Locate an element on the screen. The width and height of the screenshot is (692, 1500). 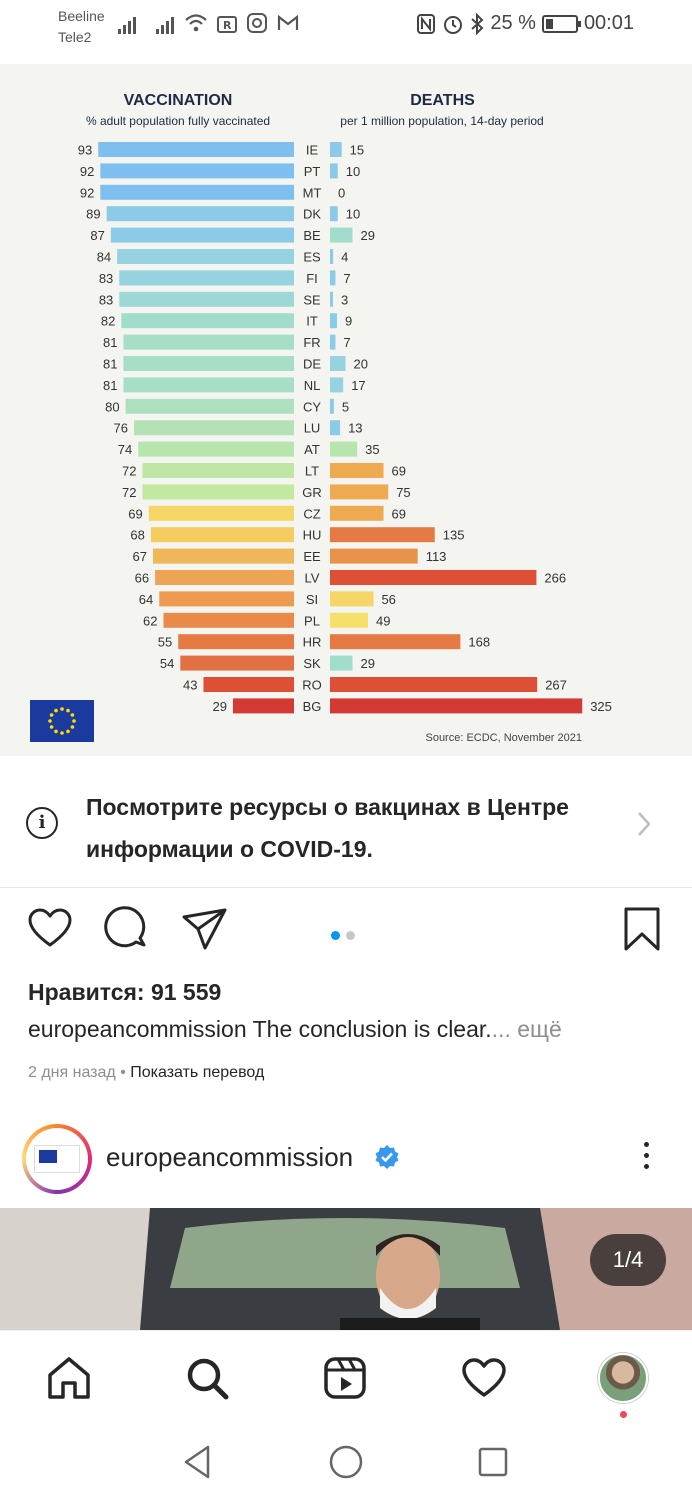
vaccination-bar-IT is located at coordinates (207, 321).